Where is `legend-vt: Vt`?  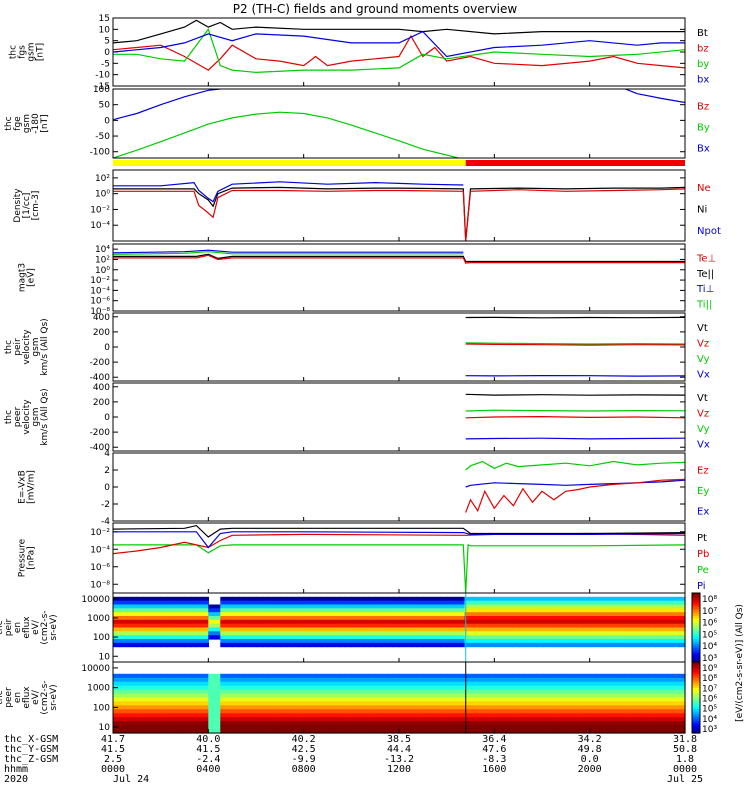
legend-vt: Vt is located at coordinates (702, 328).